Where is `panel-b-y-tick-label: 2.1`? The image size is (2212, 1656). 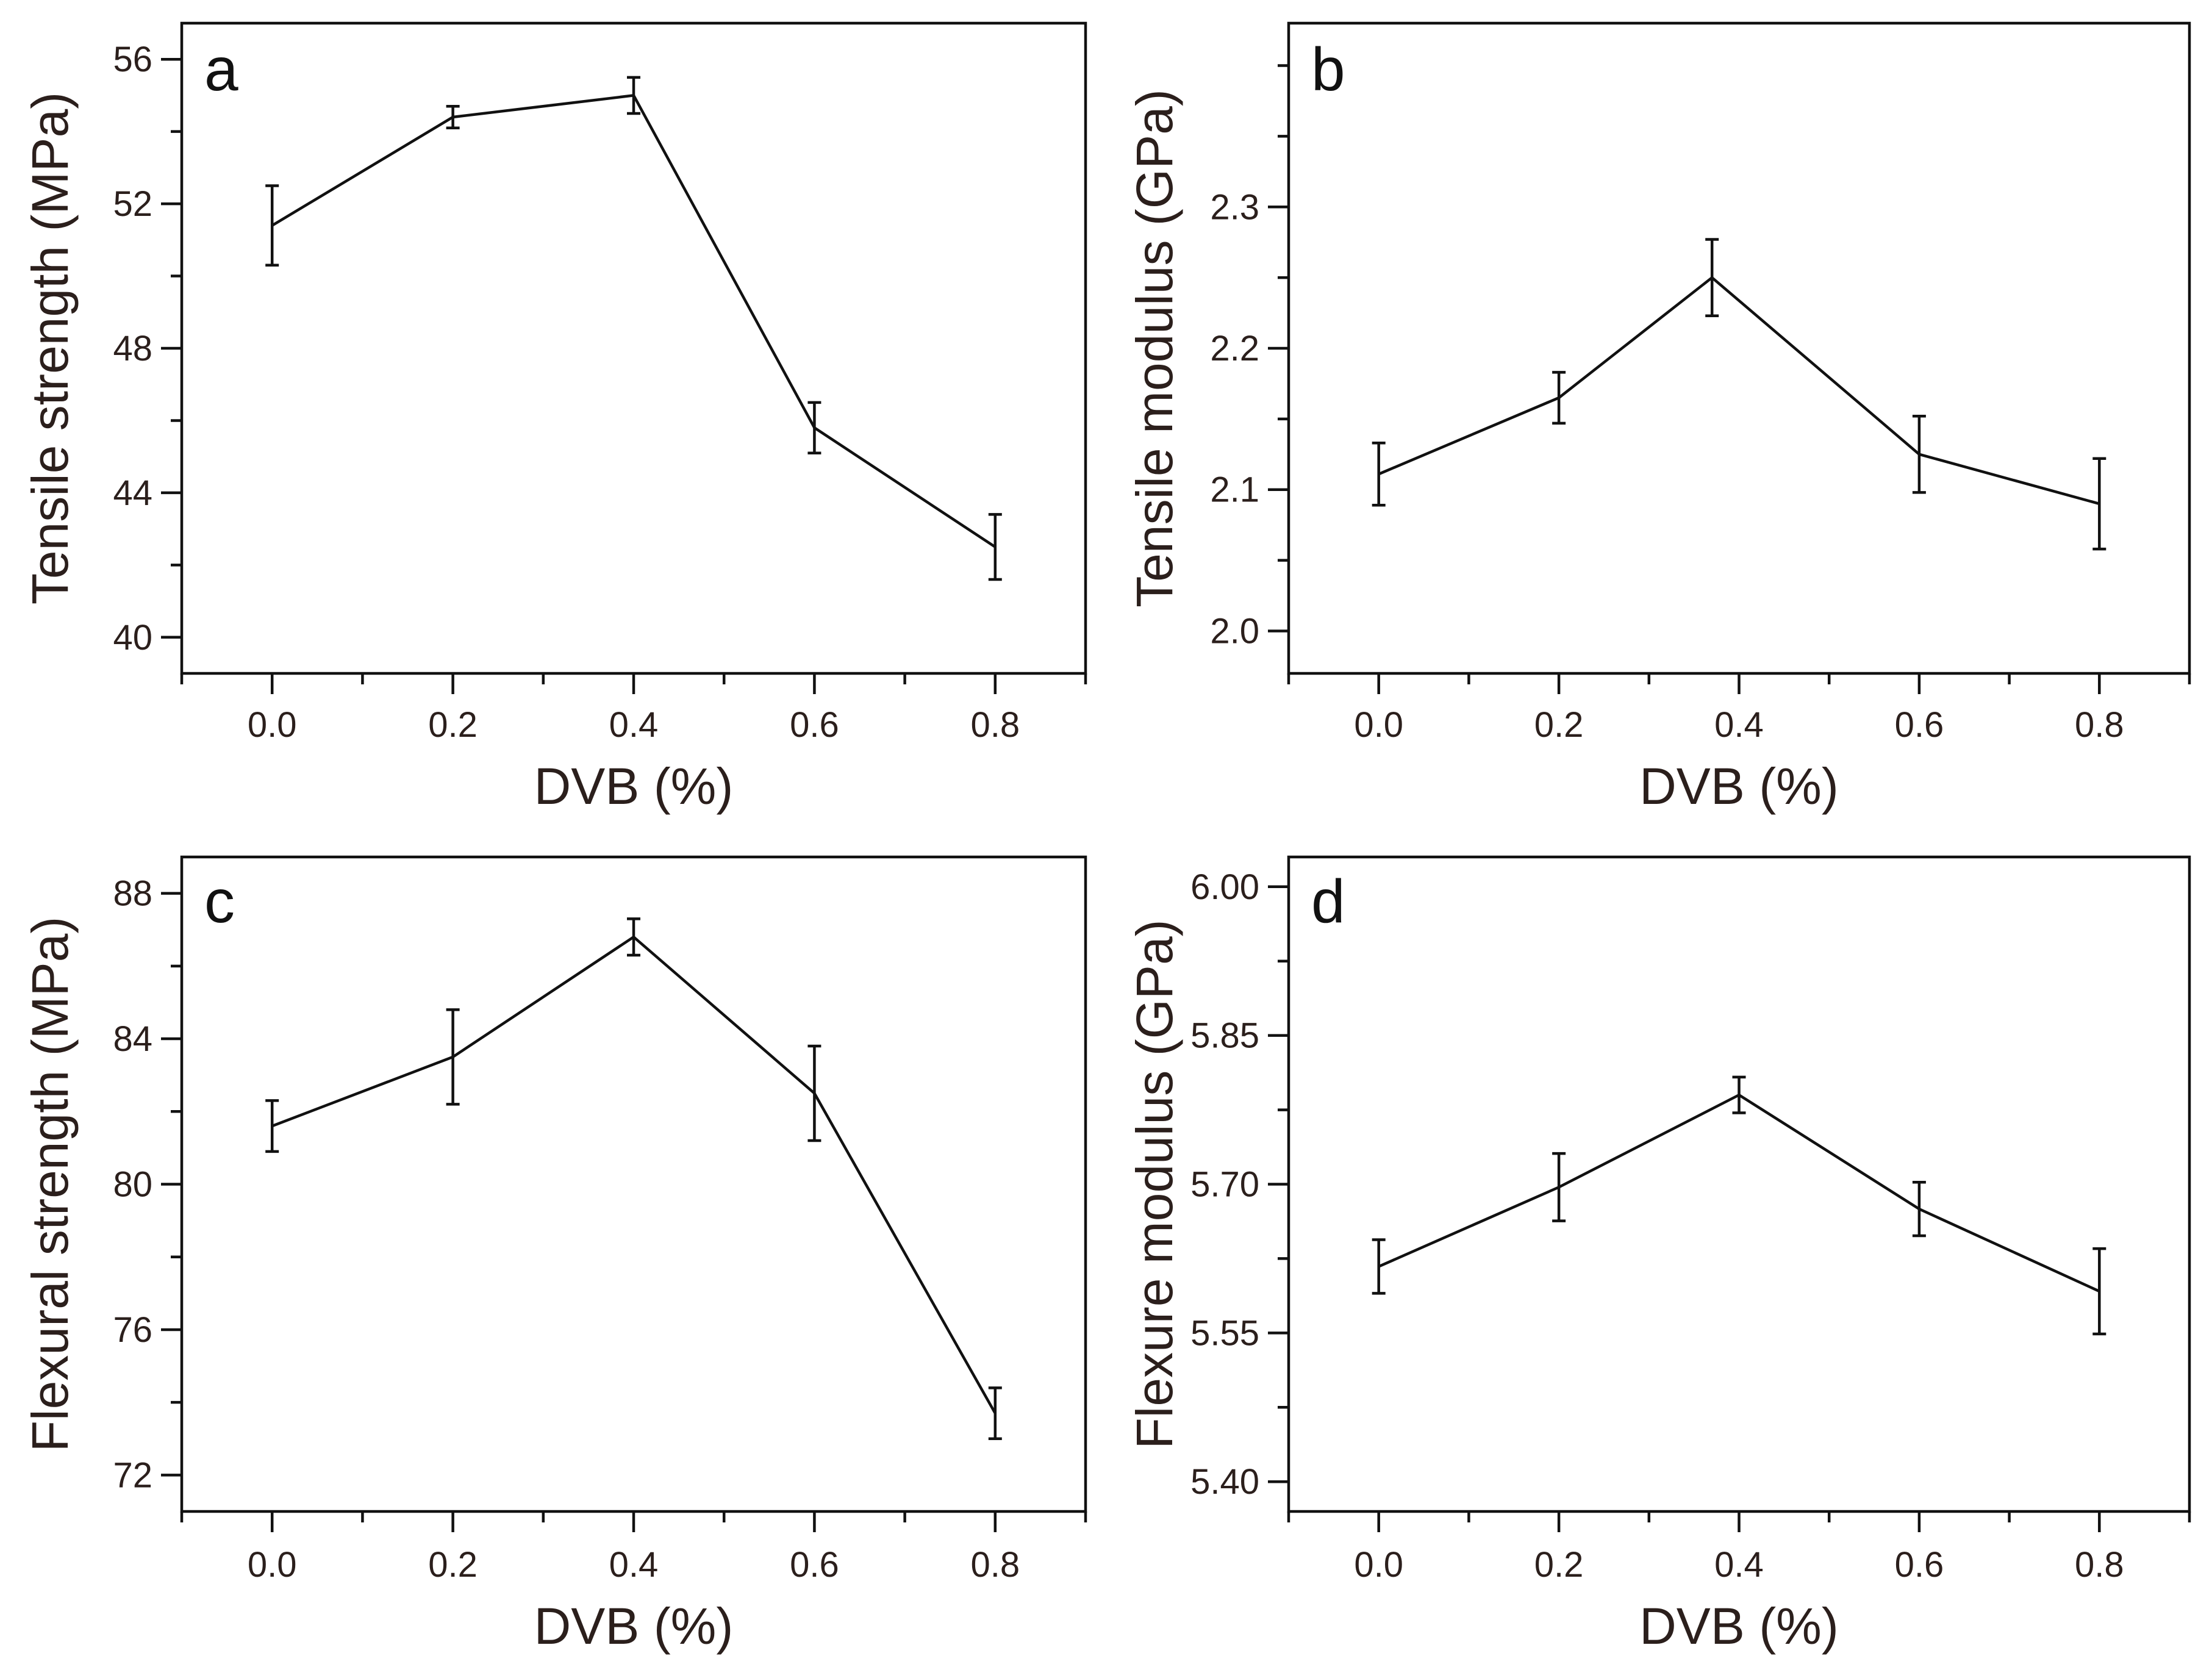 panel-b-y-tick-label: 2.1 is located at coordinates (1234, 490).